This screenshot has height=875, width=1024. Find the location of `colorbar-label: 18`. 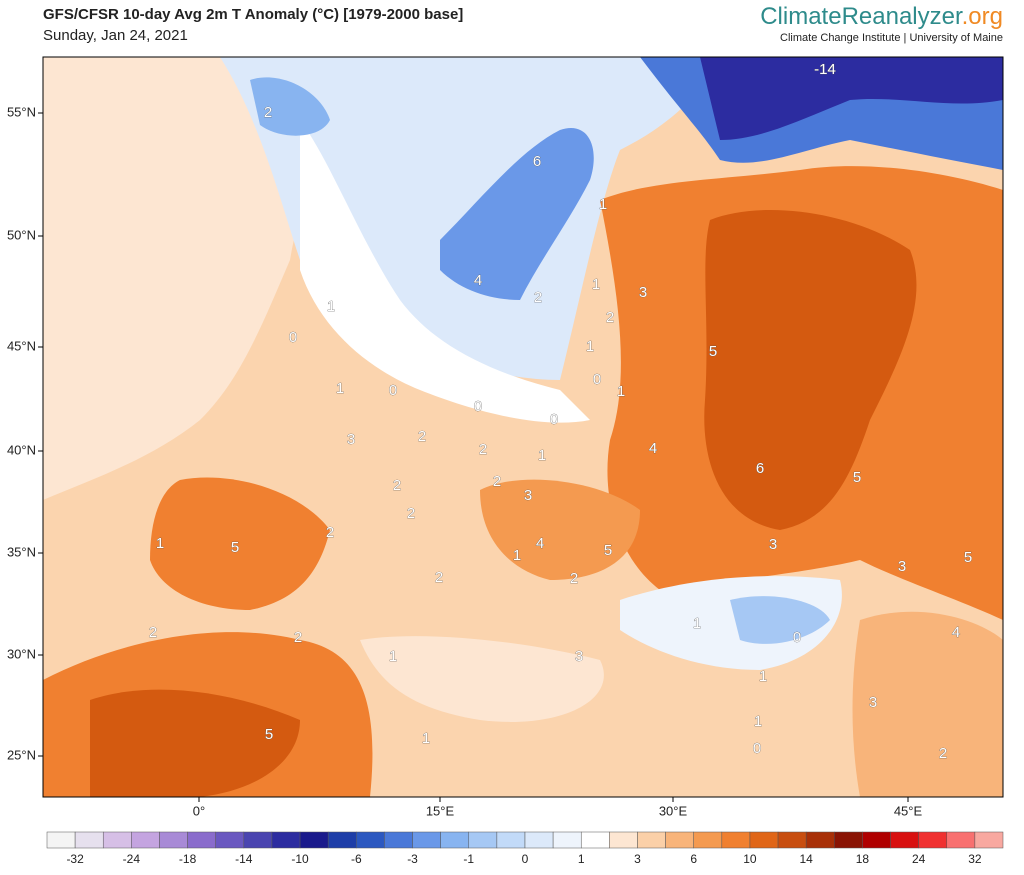

colorbar-label: 18 is located at coordinates (863, 859).